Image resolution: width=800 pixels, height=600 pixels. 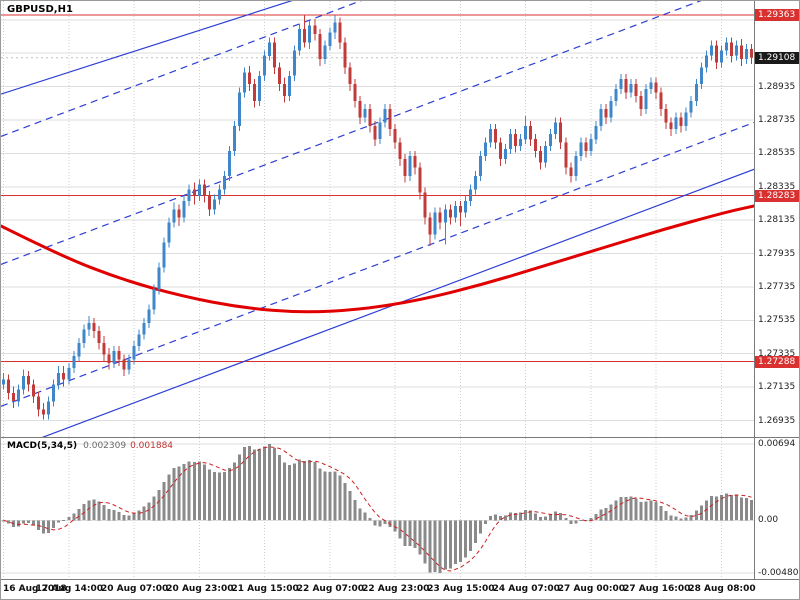 What do you see at coordinates (777, 253) in the screenshot?
I see `price-axis-label: 1.27935` at bounding box center [777, 253].